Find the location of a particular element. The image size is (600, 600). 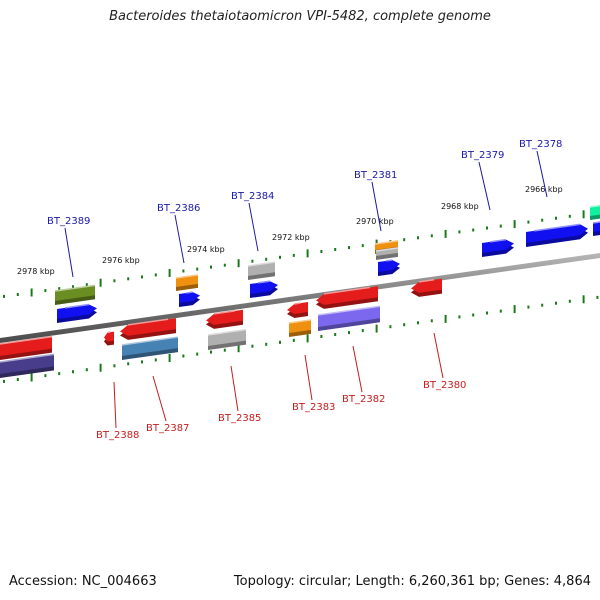

accession-text: Accession: NC_004663 is located at coordinates (83, 581).